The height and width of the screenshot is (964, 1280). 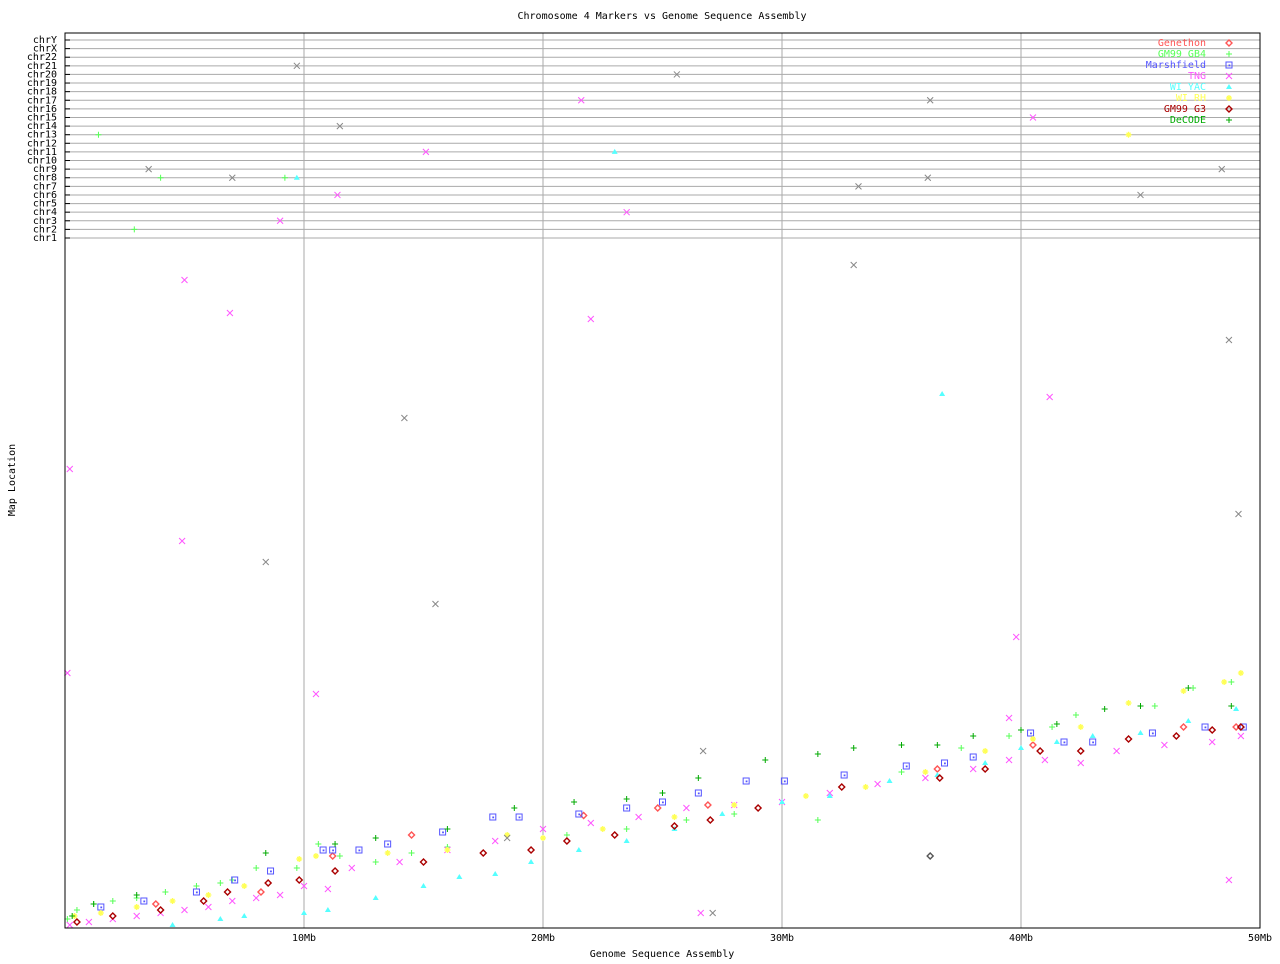 What do you see at coordinates (930, 856) in the screenshot?
I see `series-unlabeled` at bounding box center [930, 856].